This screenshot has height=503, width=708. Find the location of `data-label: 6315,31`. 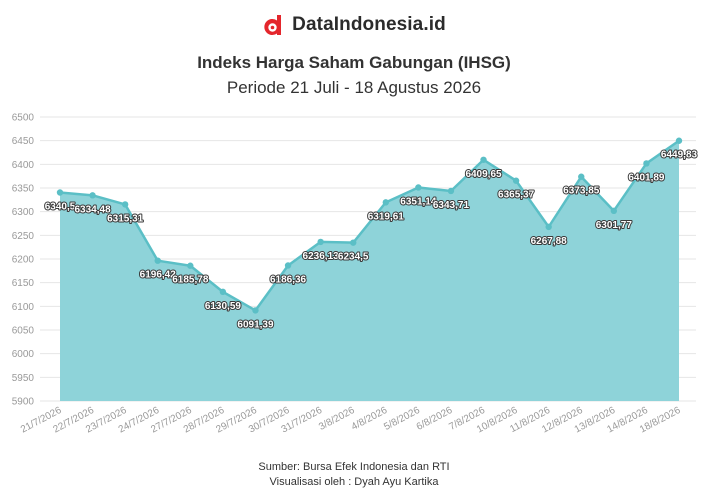

data-label: 6315,31 is located at coordinates (125, 218).